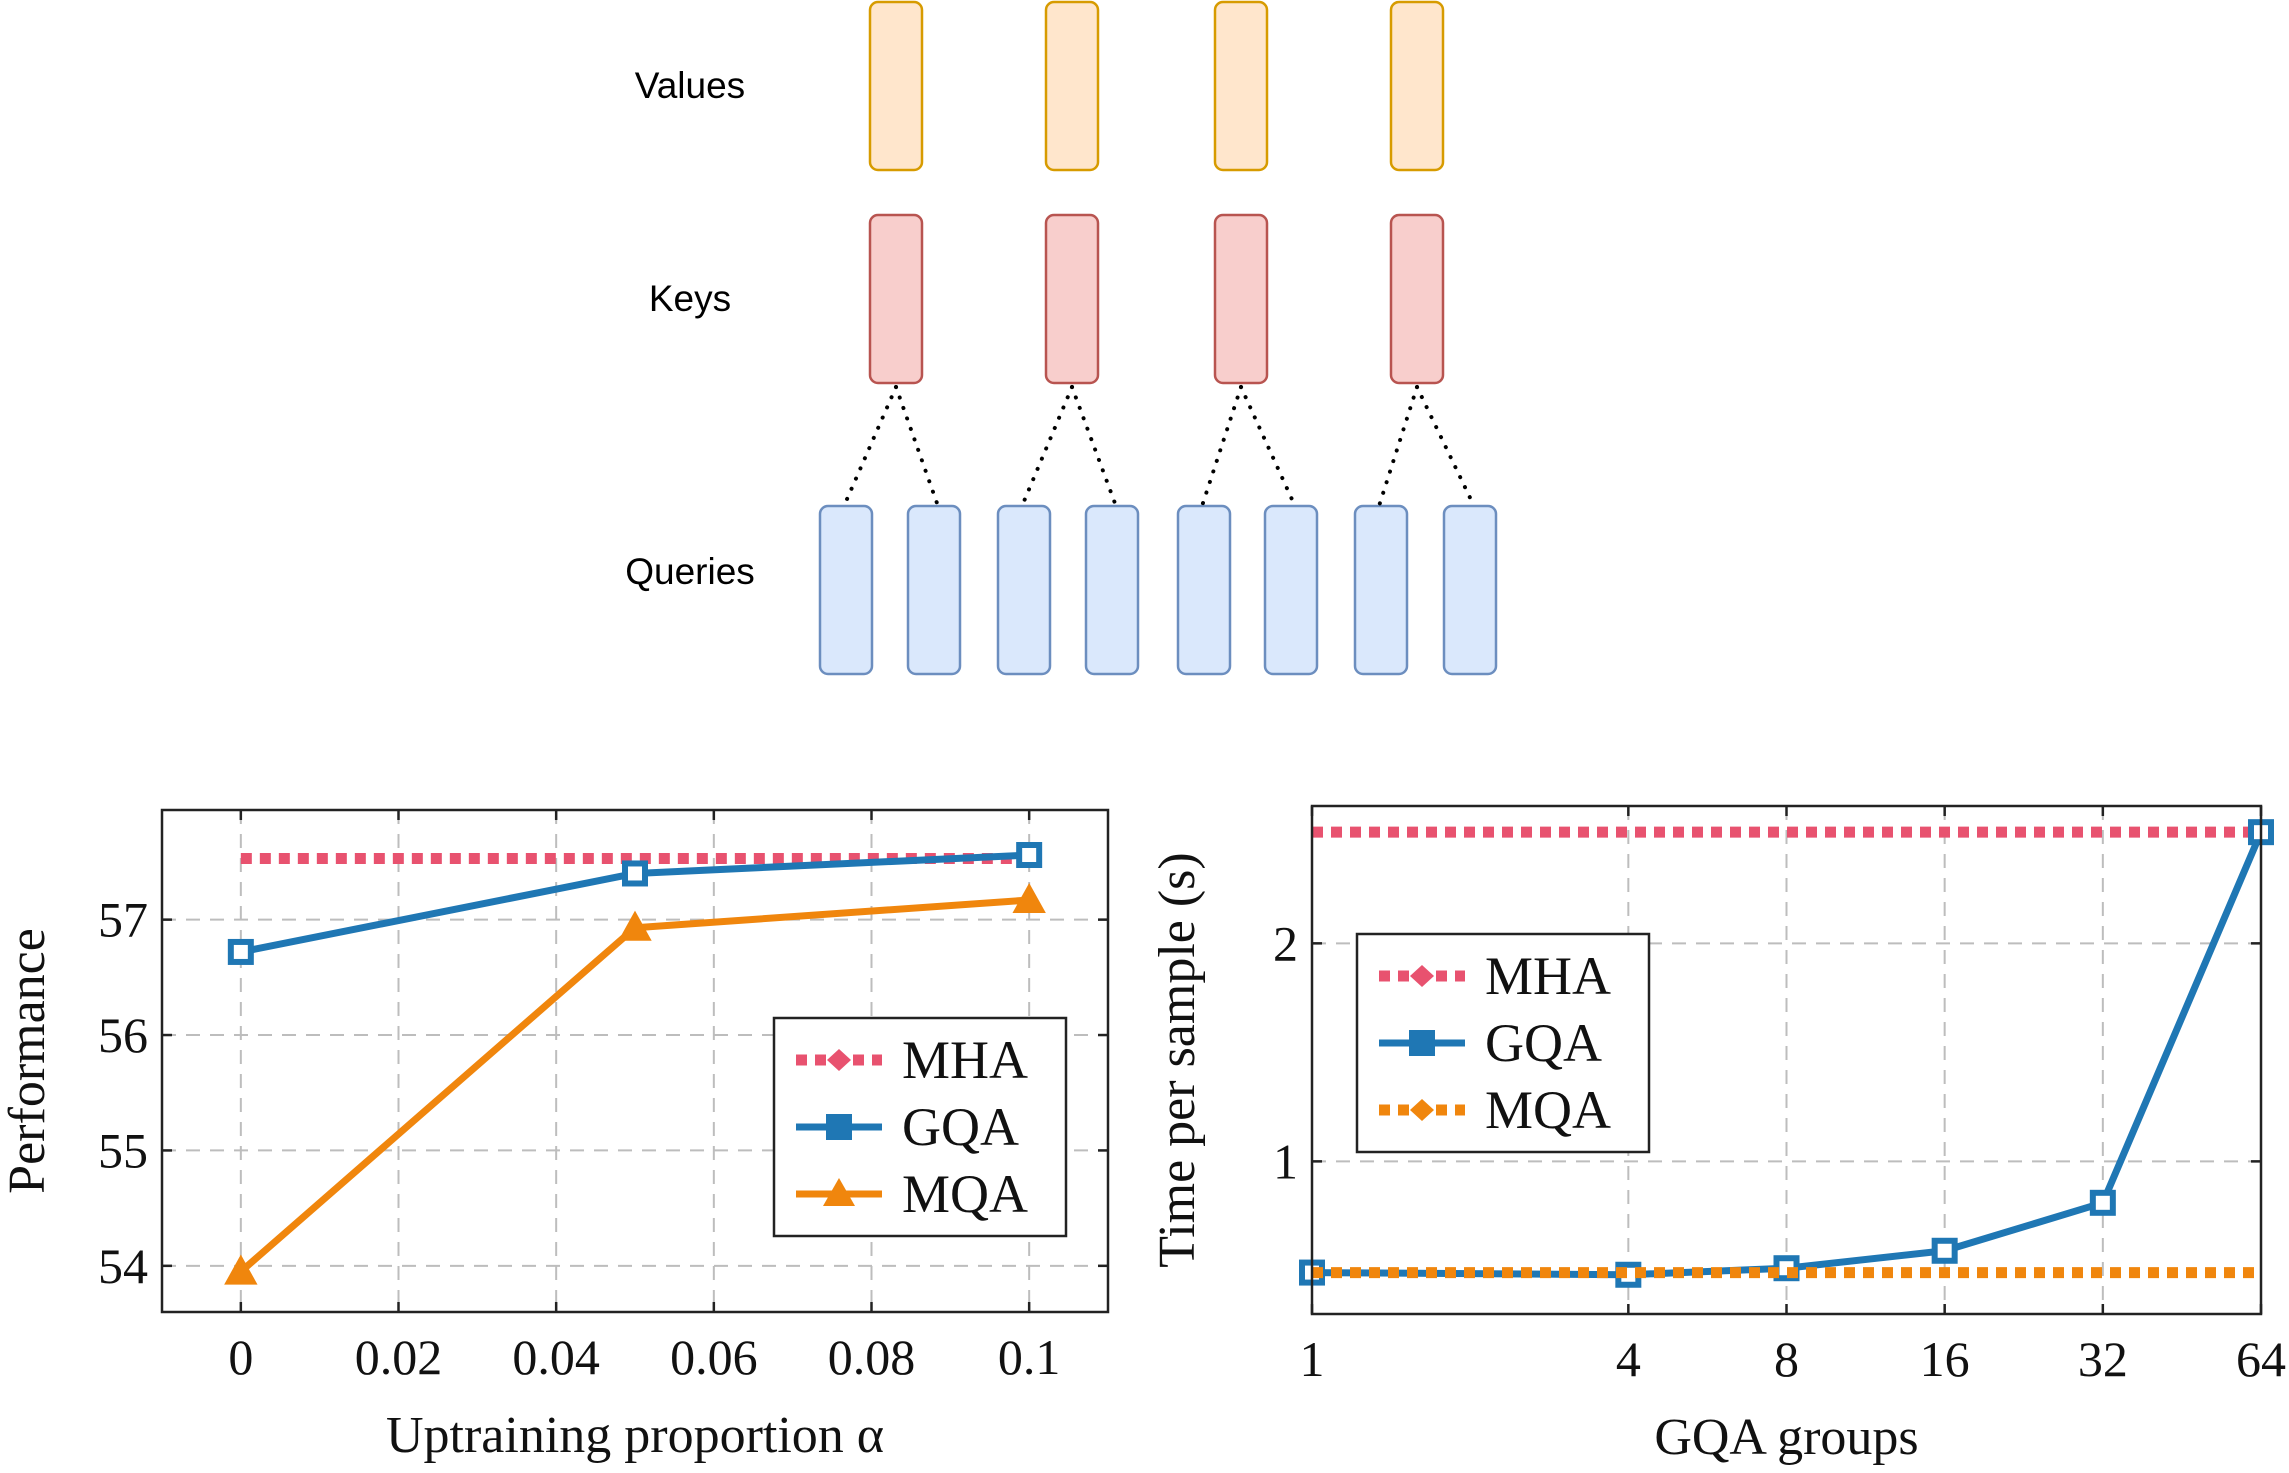  What do you see at coordinates (1788, 1054) in the screenshot?
I see `series-line-gqa` at bounding box center [1788, 1054].